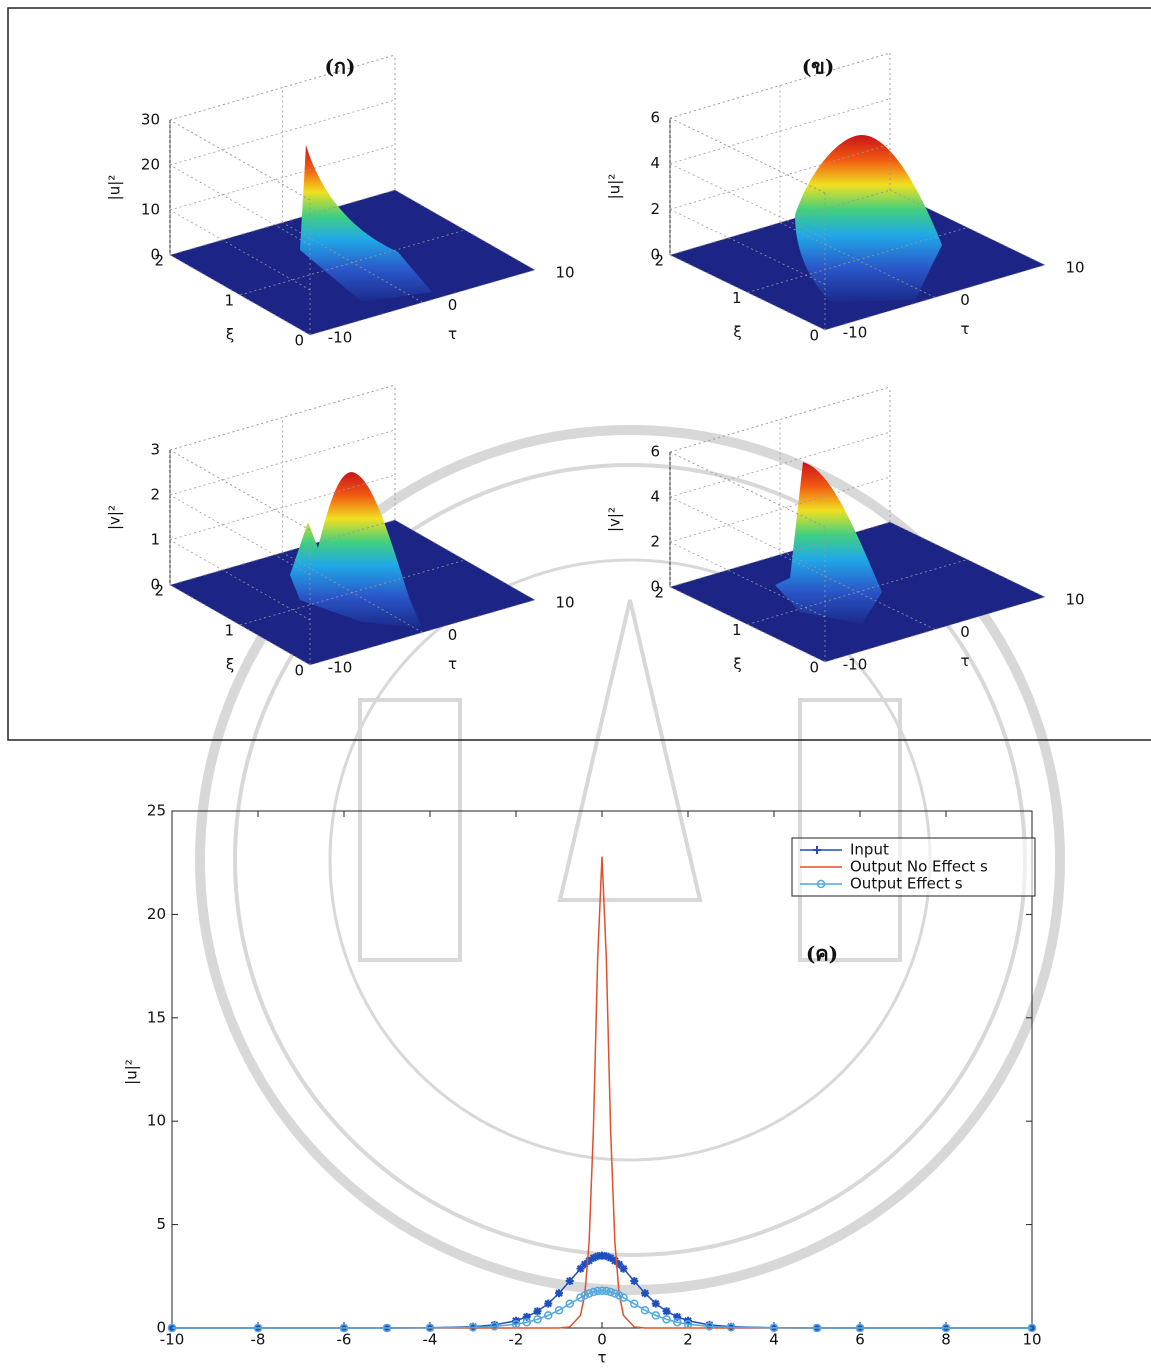 The width and height of the screenshot is (1151, 1370). I want to click on z-axis-label: |v|², so click(115, 517).